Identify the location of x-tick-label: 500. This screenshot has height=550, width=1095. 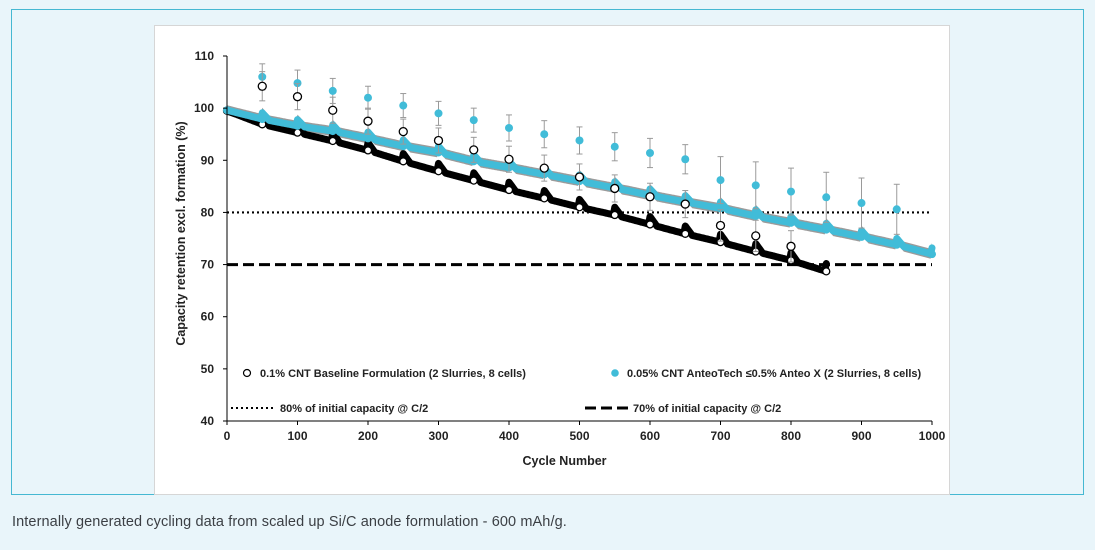
(579, 436).